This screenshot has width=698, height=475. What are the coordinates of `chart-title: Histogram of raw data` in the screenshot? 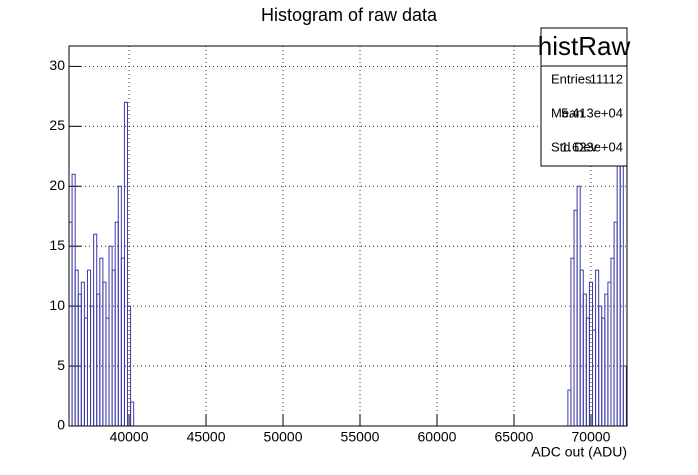 It's located at (349, 15).